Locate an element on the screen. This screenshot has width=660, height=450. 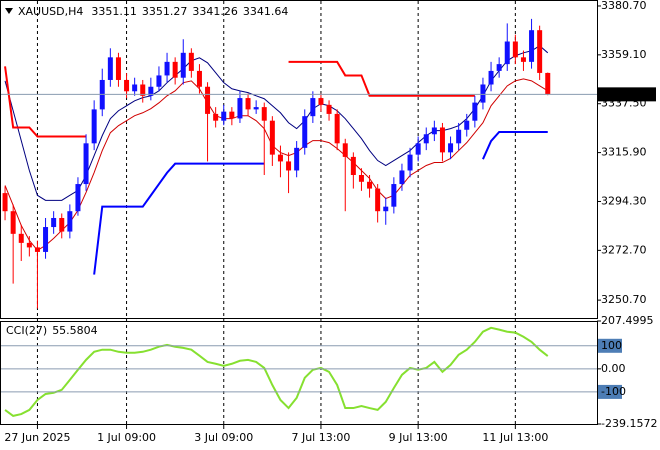
x-tick-label: 7 Jul 13:00 is located at coordinates (320, 437).